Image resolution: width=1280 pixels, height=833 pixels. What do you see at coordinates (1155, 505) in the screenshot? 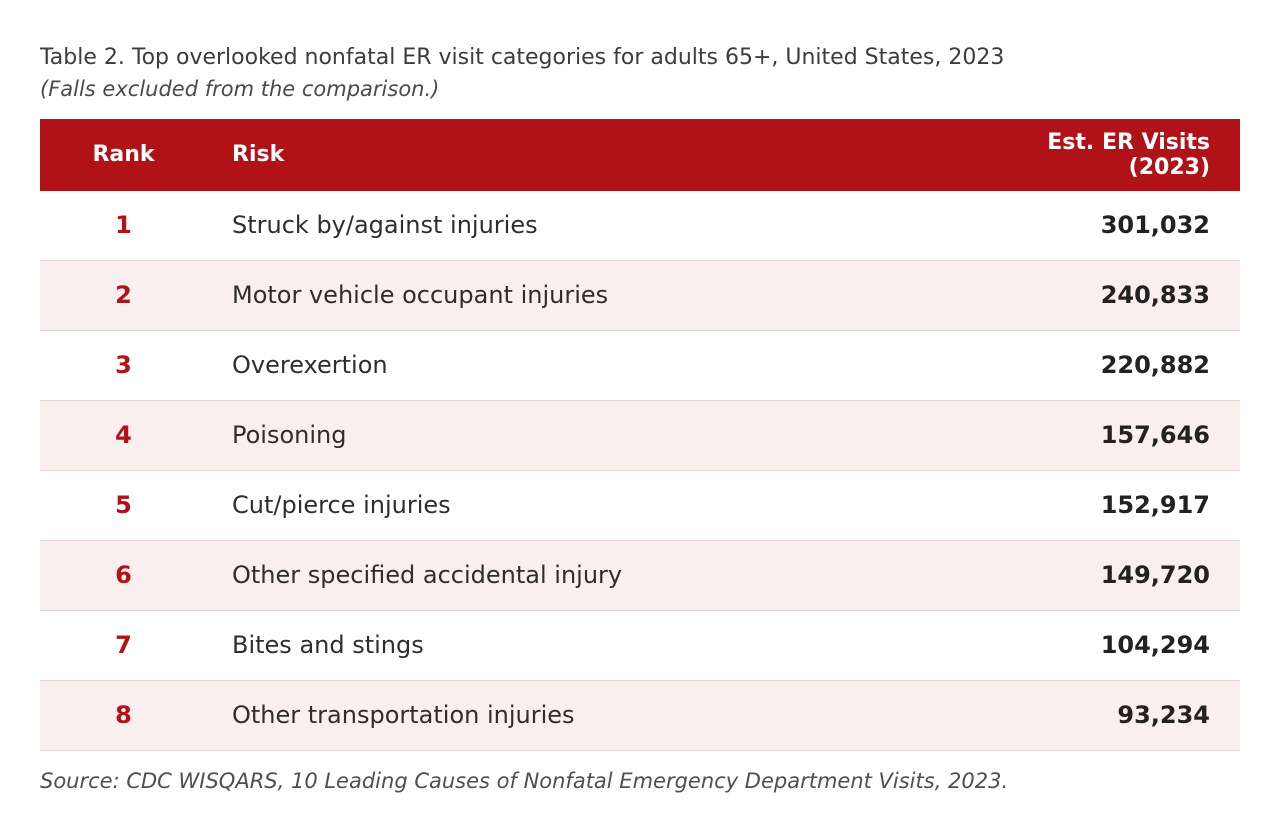
I see `visits-cell: 152,917` at bounding box center [1155, 505].